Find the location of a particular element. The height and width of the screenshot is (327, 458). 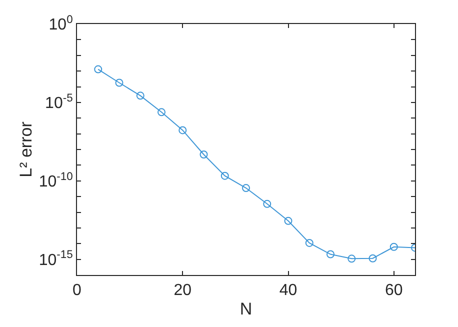

x-axis-title: N is located at coordinates (246, 309).